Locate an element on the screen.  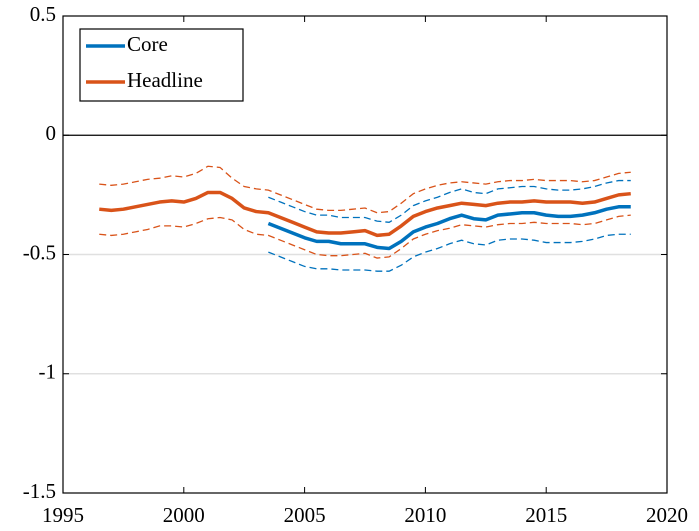
x-tick-label: 2005 is located at coordinates (305, 515).